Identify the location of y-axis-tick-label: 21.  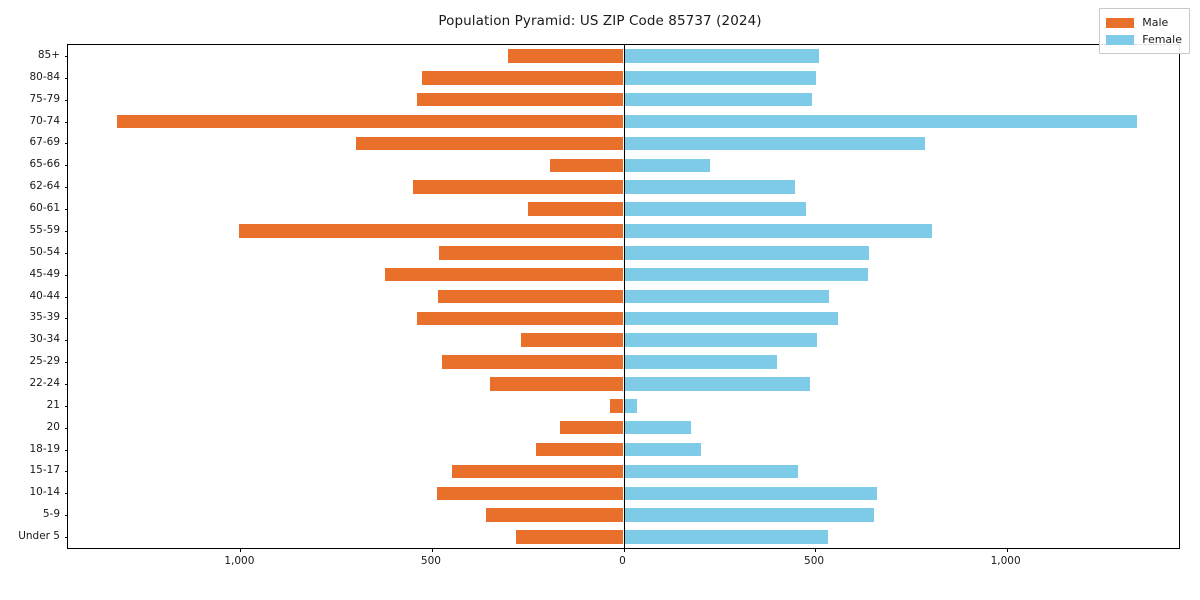
(53, 404).